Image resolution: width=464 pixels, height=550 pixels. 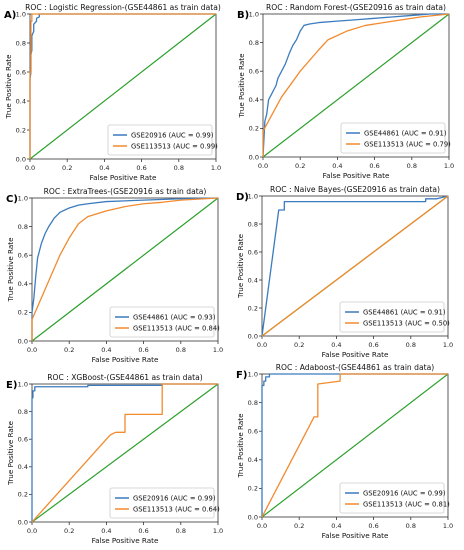 I want to click on panel-title: ROC : XGBoost-(GSE44861 as train data), so click(x=124, y=377).